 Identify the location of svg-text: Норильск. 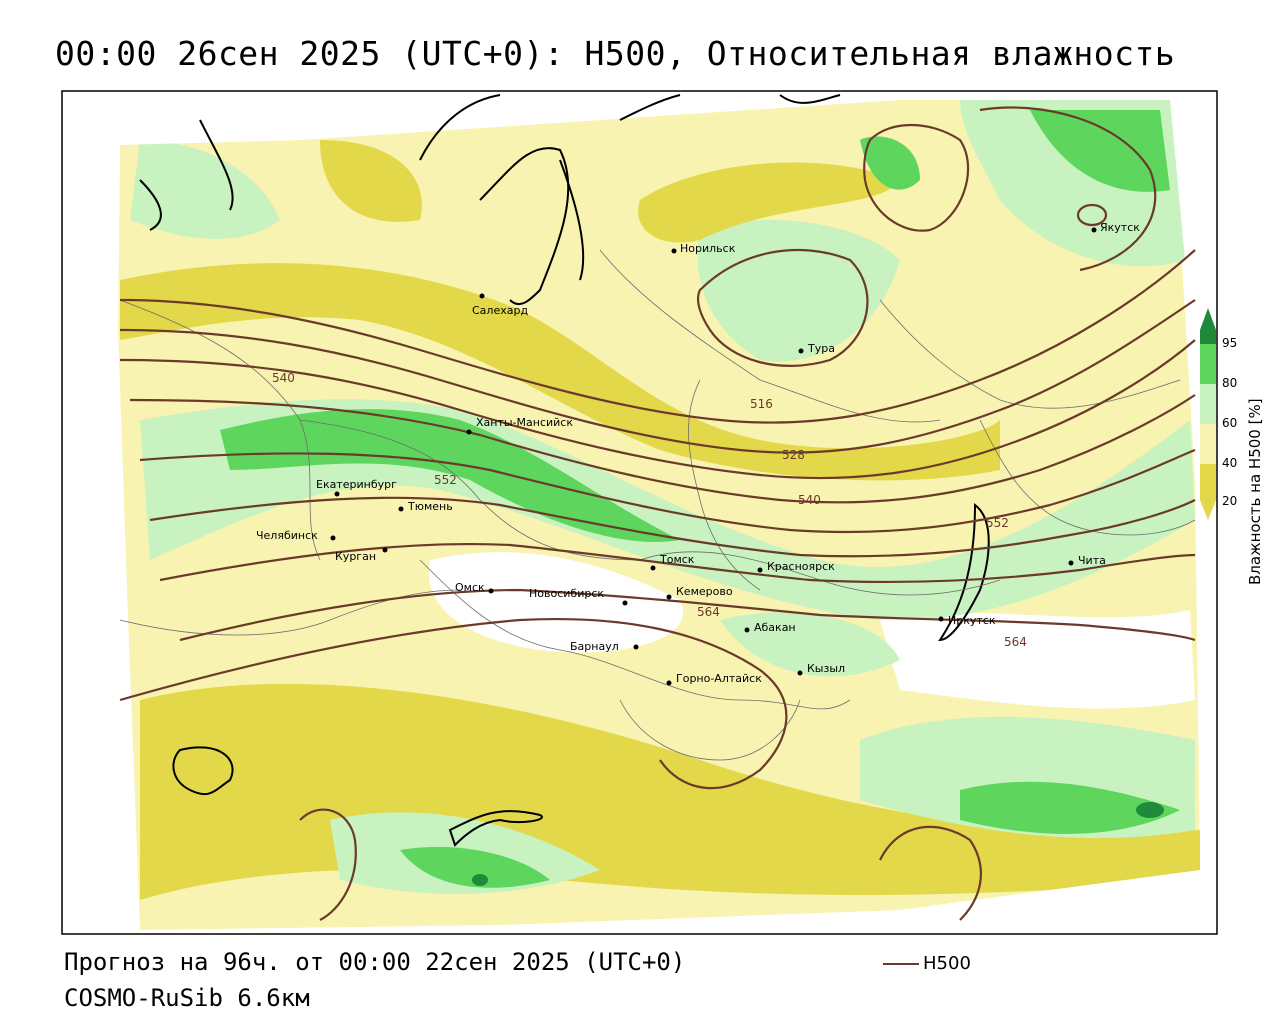
(708, 248).